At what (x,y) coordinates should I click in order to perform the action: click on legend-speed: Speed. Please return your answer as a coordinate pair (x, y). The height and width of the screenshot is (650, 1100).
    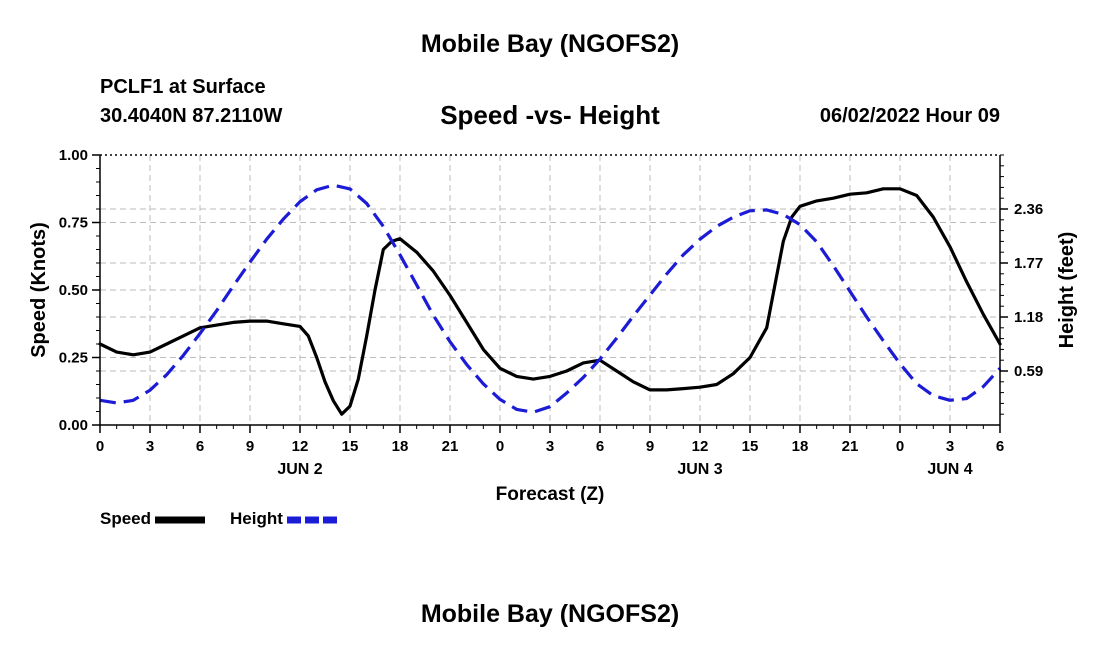
    Looking at the image, I should click on (153, 519).